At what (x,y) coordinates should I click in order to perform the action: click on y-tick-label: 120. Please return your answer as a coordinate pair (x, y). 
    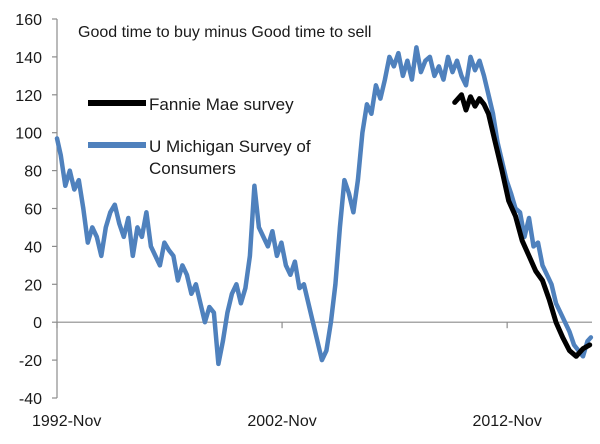
    Looking at the image, I should click on (28, 96).